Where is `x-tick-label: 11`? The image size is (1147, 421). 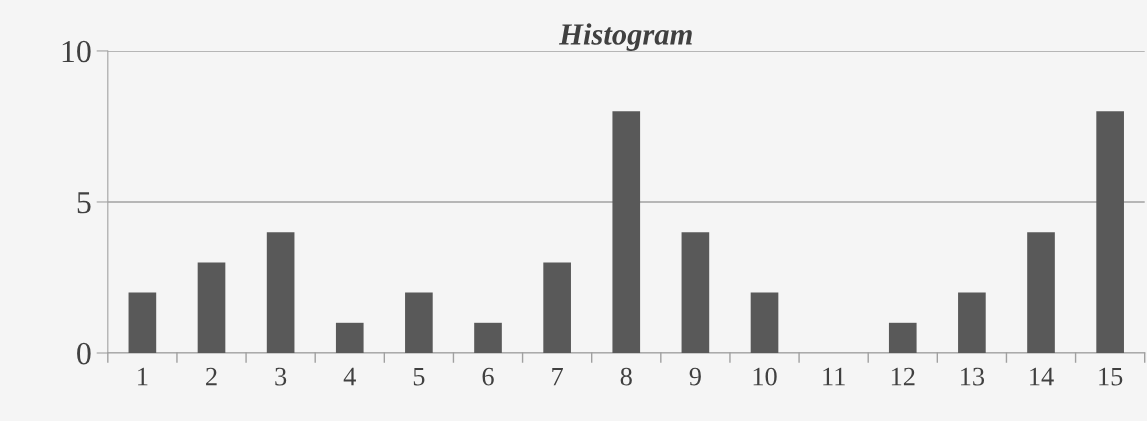
x-tick-label: 11 is located at coordinates (834, 376).